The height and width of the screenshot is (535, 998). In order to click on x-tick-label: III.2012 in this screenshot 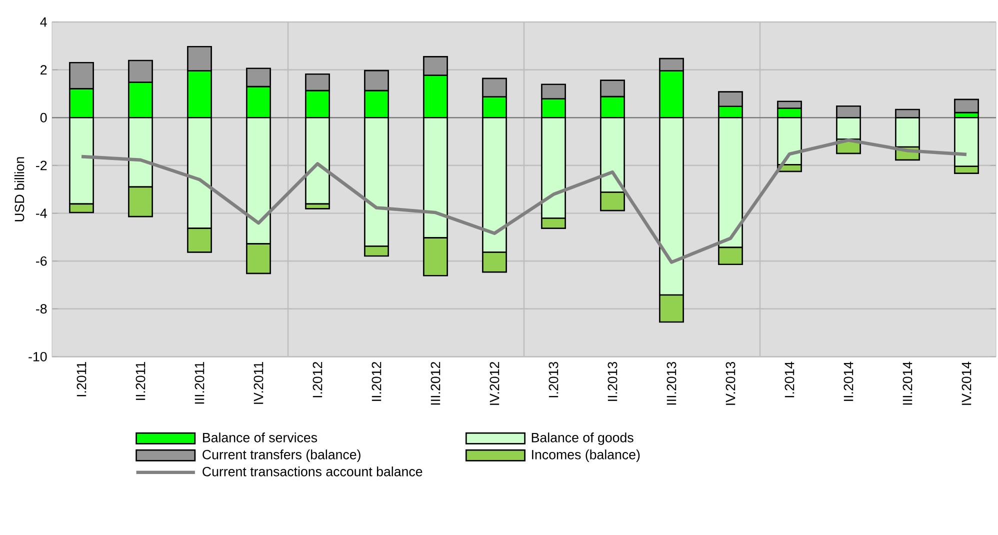, I will do `click(435, 383)`.